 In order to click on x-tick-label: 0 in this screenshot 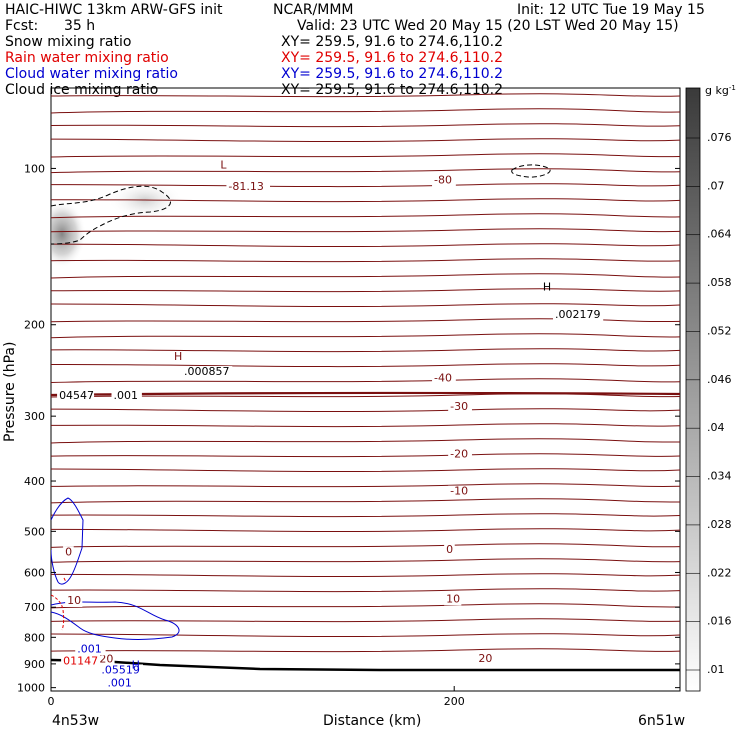, I will do `click(51, 701)`.